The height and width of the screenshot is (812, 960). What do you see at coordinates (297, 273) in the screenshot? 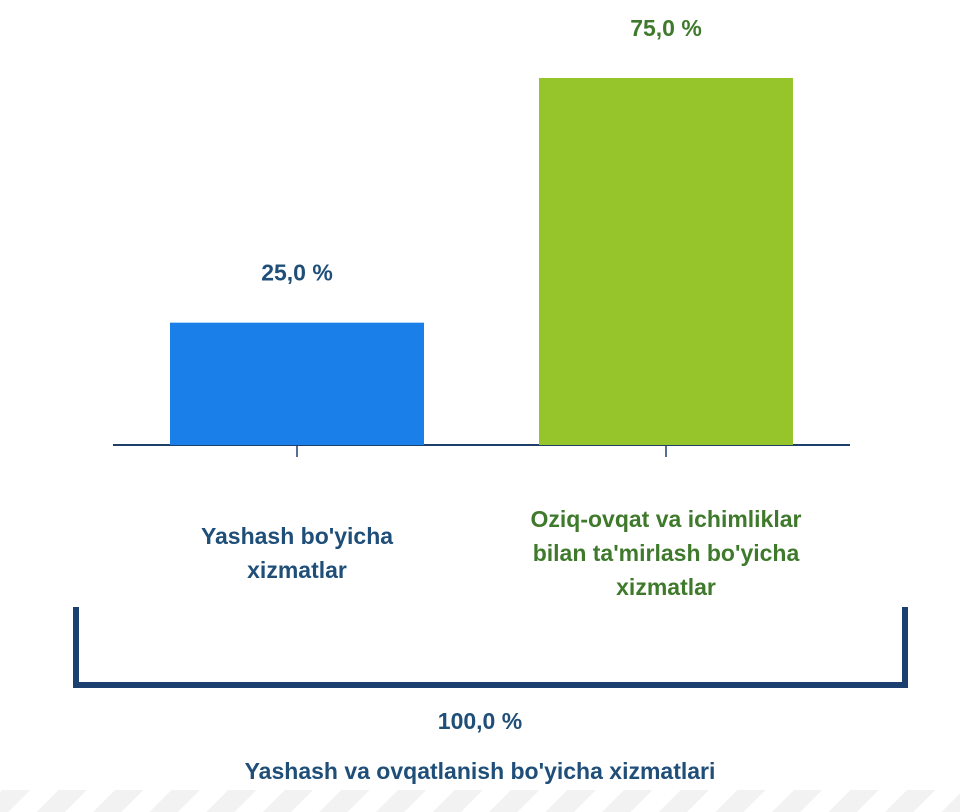
I see `value-label: 25,0 %` at bounding box center [297, 273].